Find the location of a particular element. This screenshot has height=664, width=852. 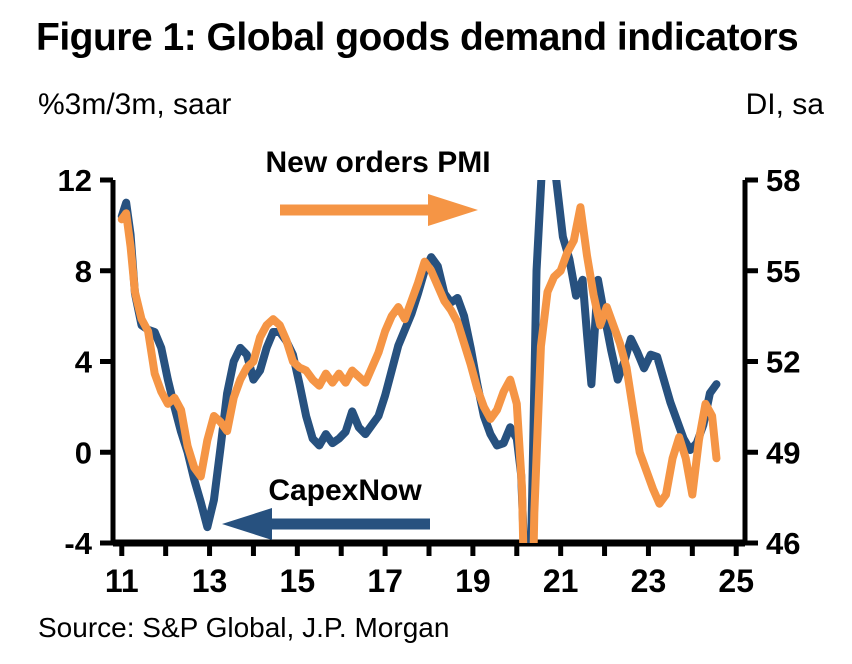

left-axis-tick-label: -4 is located at coordinates (78, 543).